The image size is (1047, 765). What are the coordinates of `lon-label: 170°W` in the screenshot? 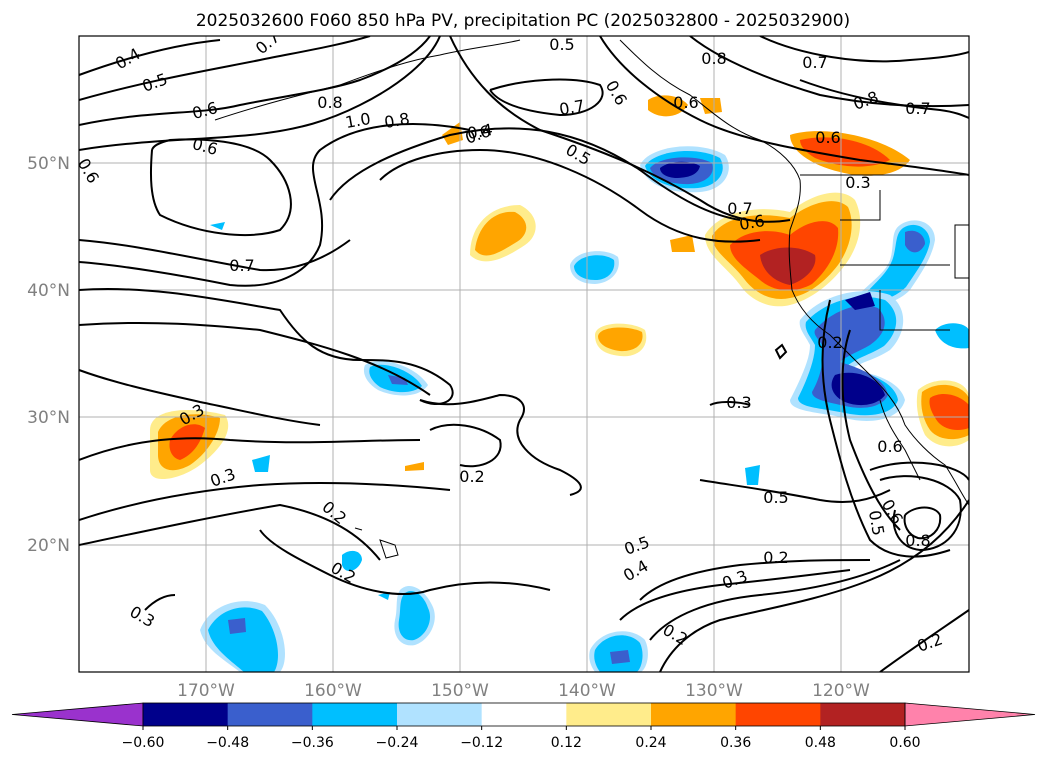 It's located at (206, 691).